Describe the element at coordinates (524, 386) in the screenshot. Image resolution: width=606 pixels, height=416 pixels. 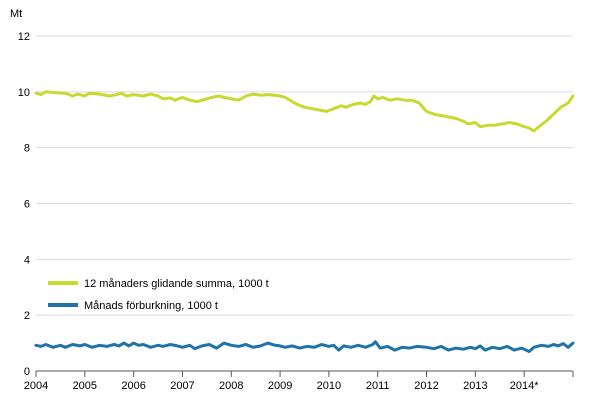
I see `x-tick-label: 2014*` at that location.